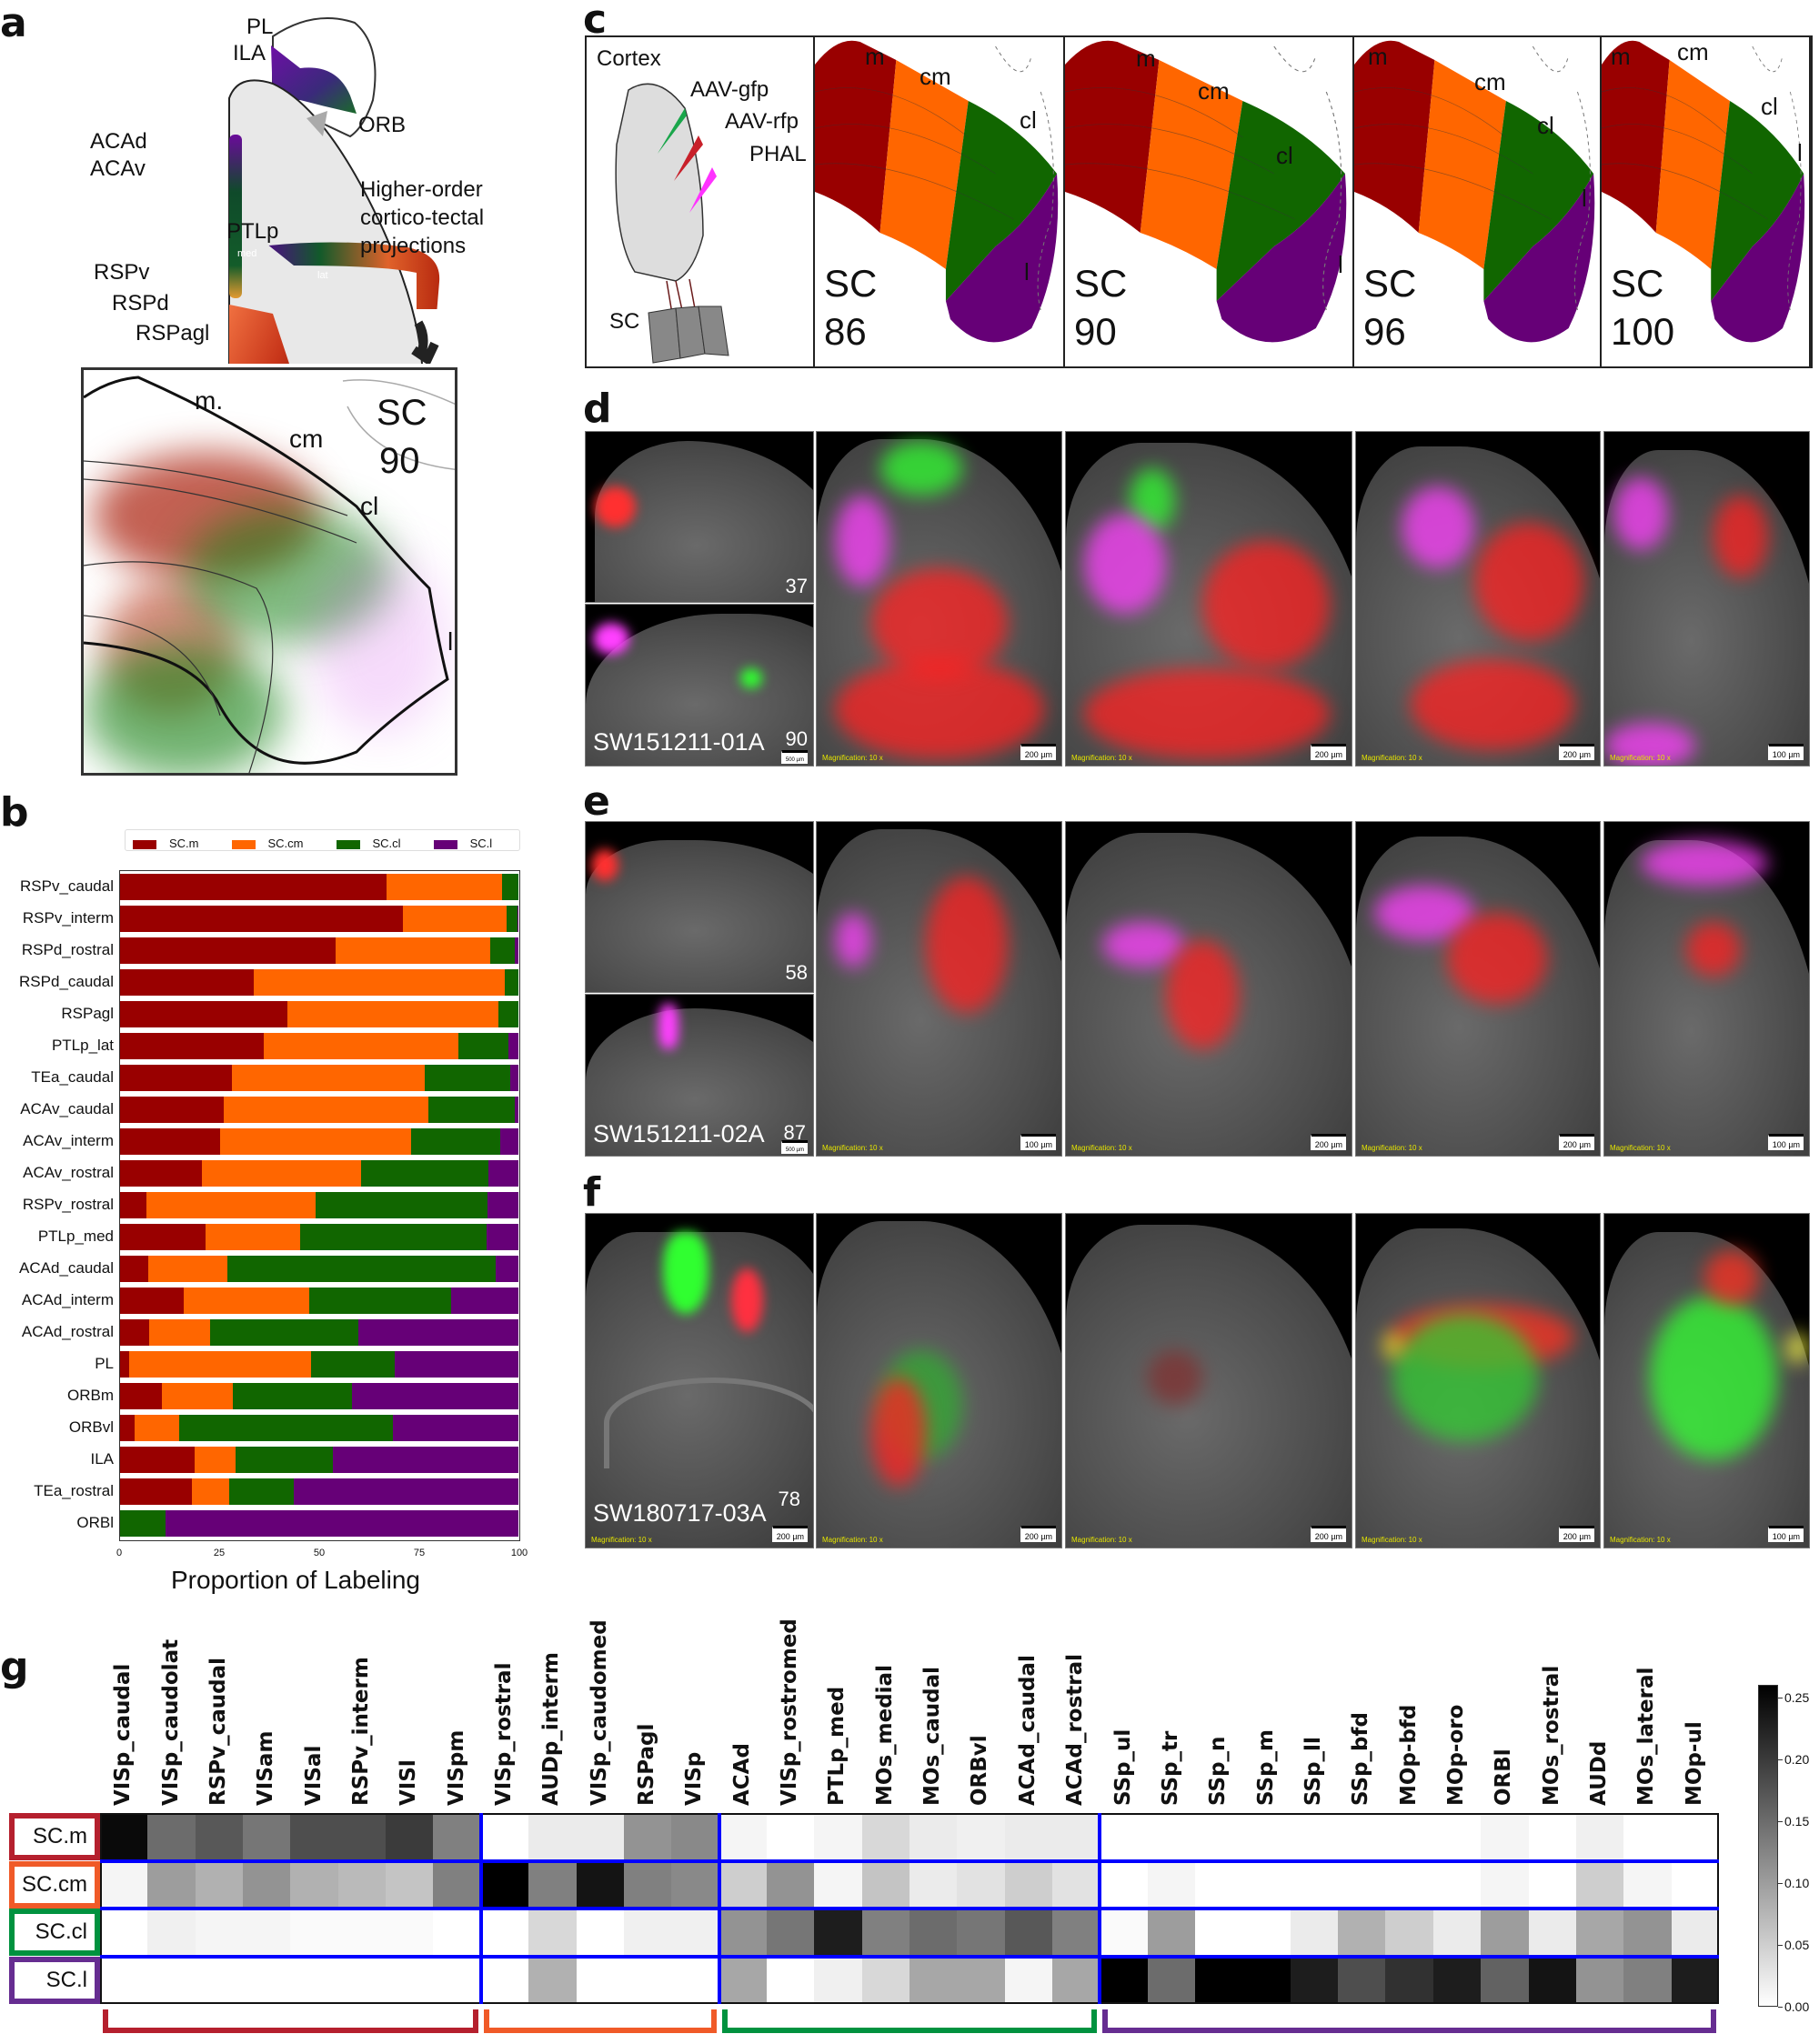 This screenshot has height=2044, width=1819. Describe the element at coordinates (1706, 1380) in the screenshot. I see `micrograph-f-4: Magnification: 10 x 100 µm` at that location.